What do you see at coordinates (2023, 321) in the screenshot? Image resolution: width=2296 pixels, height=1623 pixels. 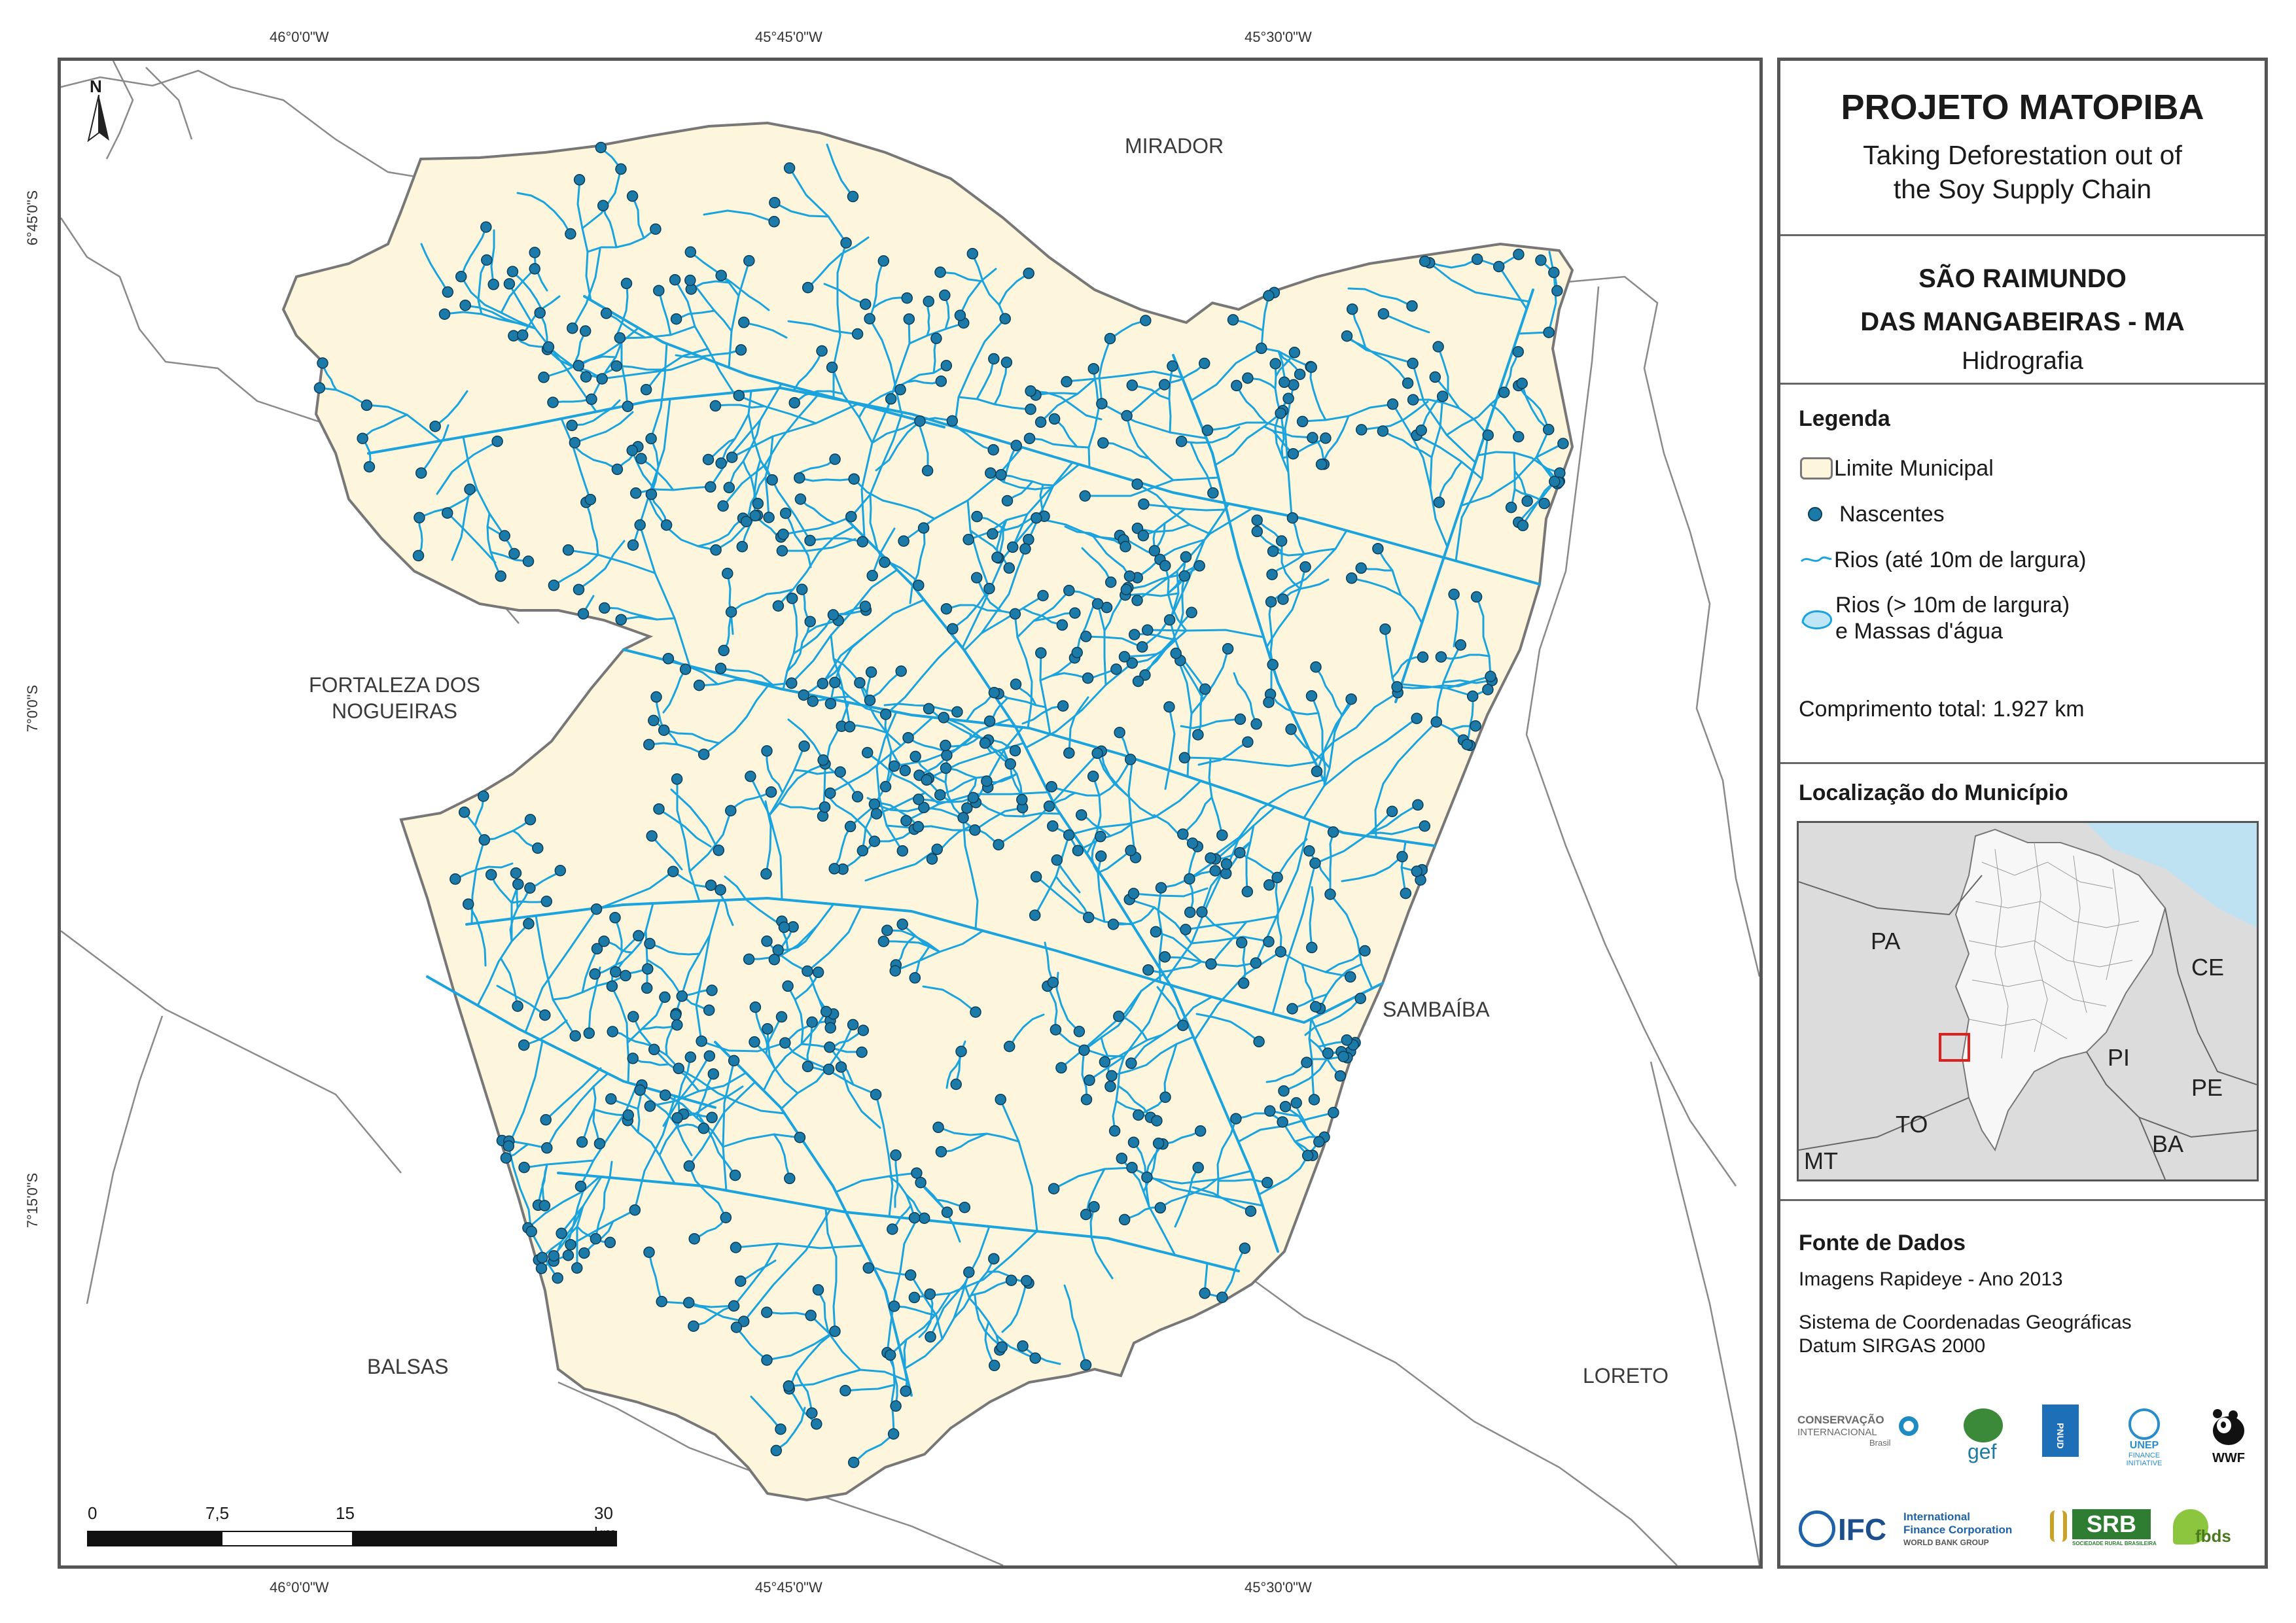 I see `municipality-name-line2: DAS MANGABEIRAS - MA` at bounding box center [2023, 321].